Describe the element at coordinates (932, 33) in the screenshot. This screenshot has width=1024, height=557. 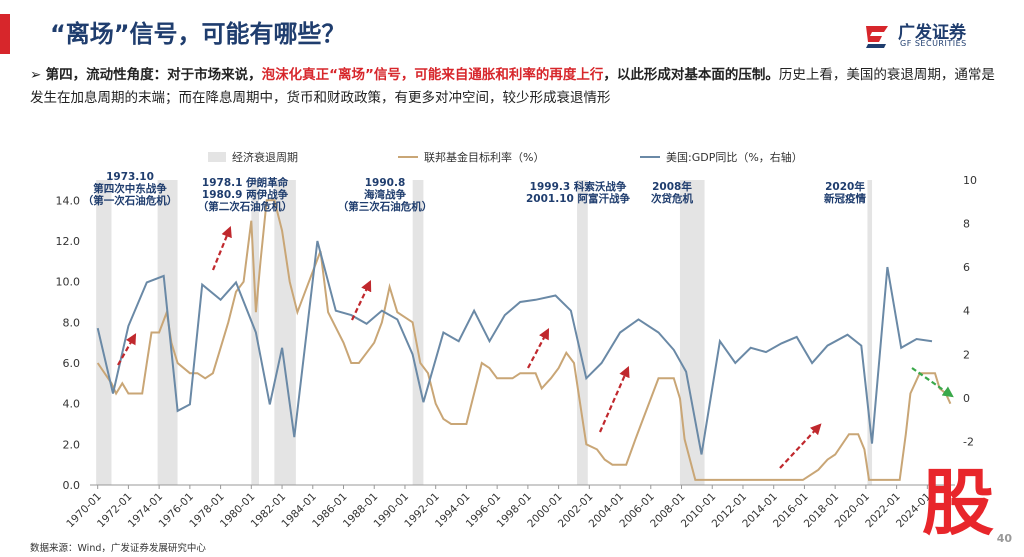
I see `logo-text: 广发证券` at that location.